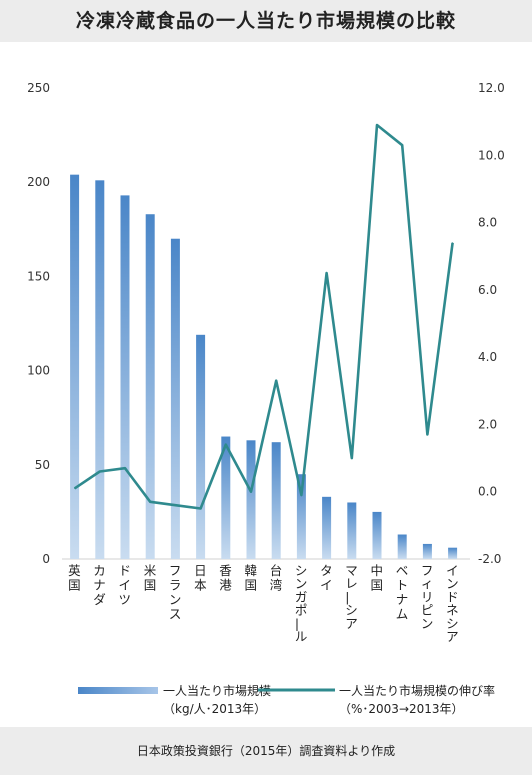  What do you see at coordinates (377, 578) in the screenshot?
I see `category-label: 中国` at bounding box center [377, 578].